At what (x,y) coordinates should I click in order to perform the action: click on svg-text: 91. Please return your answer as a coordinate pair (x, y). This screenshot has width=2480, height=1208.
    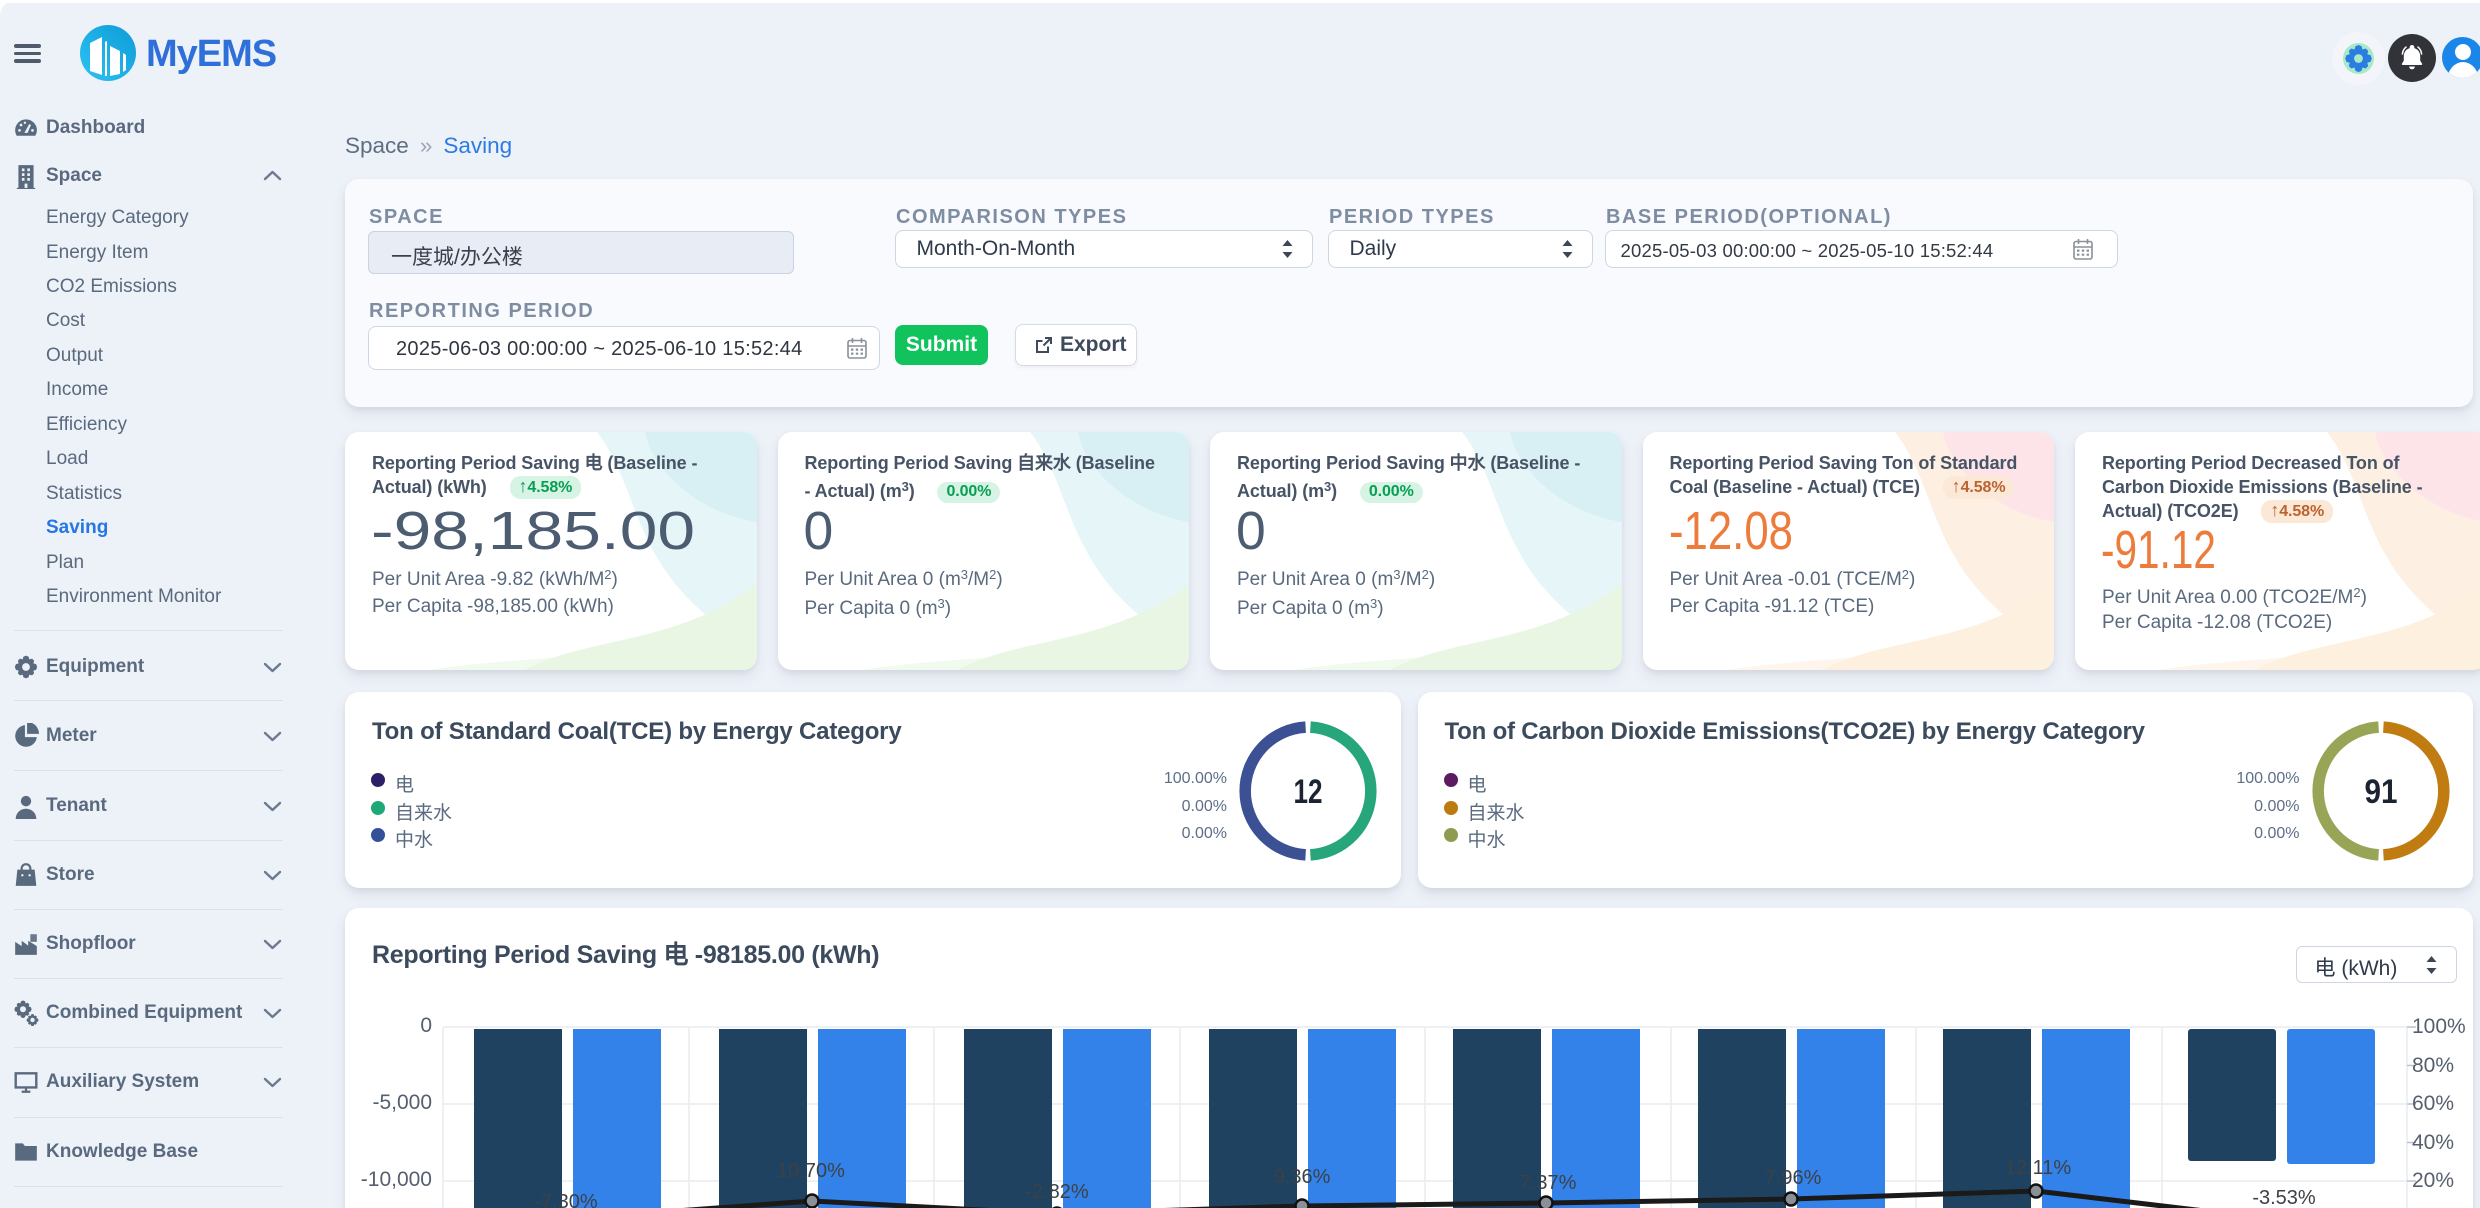
    Looking at the image, I should click on (2380, 792).